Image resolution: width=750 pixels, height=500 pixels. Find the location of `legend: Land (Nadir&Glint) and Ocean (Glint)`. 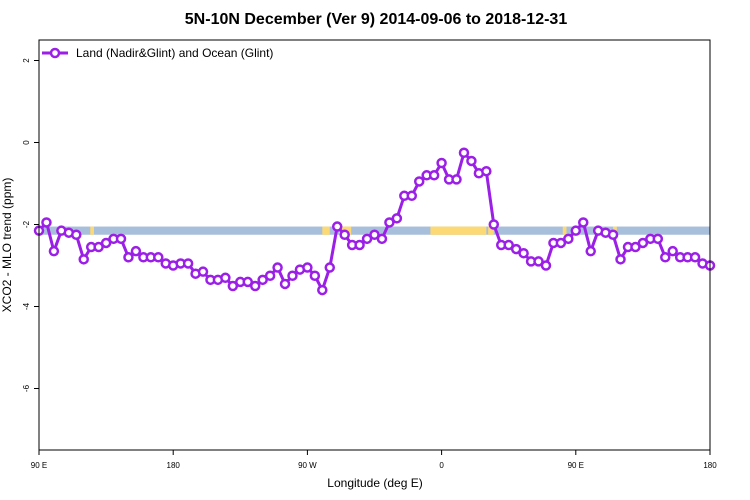

legend: Land (Nadir&Glint) and Ocean (Glint) is located at coordinates (157, 53).